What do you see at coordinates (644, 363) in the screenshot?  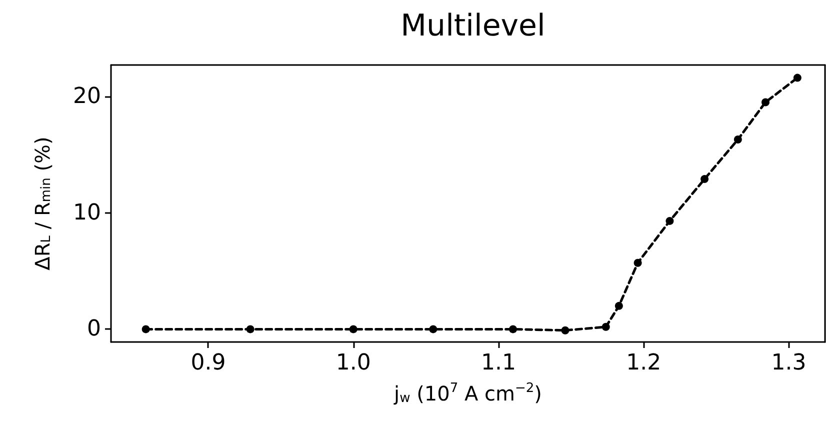 I see `x-tick-label: 1.2` at bounding box center [644, 363].